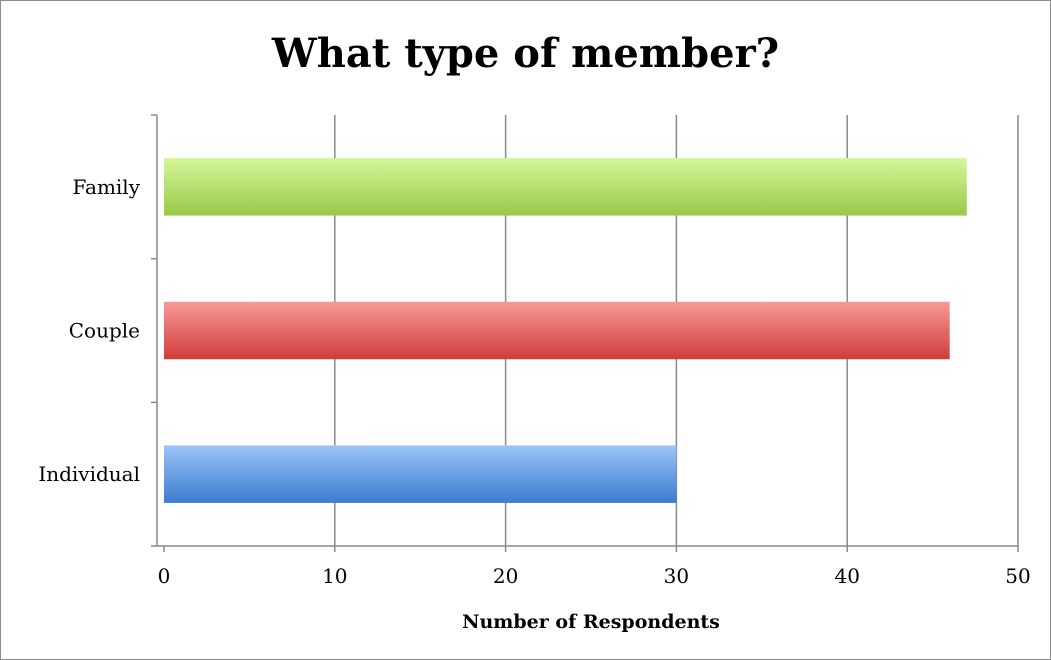 The height and width of the screenshot is (660, 1051). Describe the element at coordinates (525, 53) in the screenshot. I see `chart-title: What type of member?` at that location.